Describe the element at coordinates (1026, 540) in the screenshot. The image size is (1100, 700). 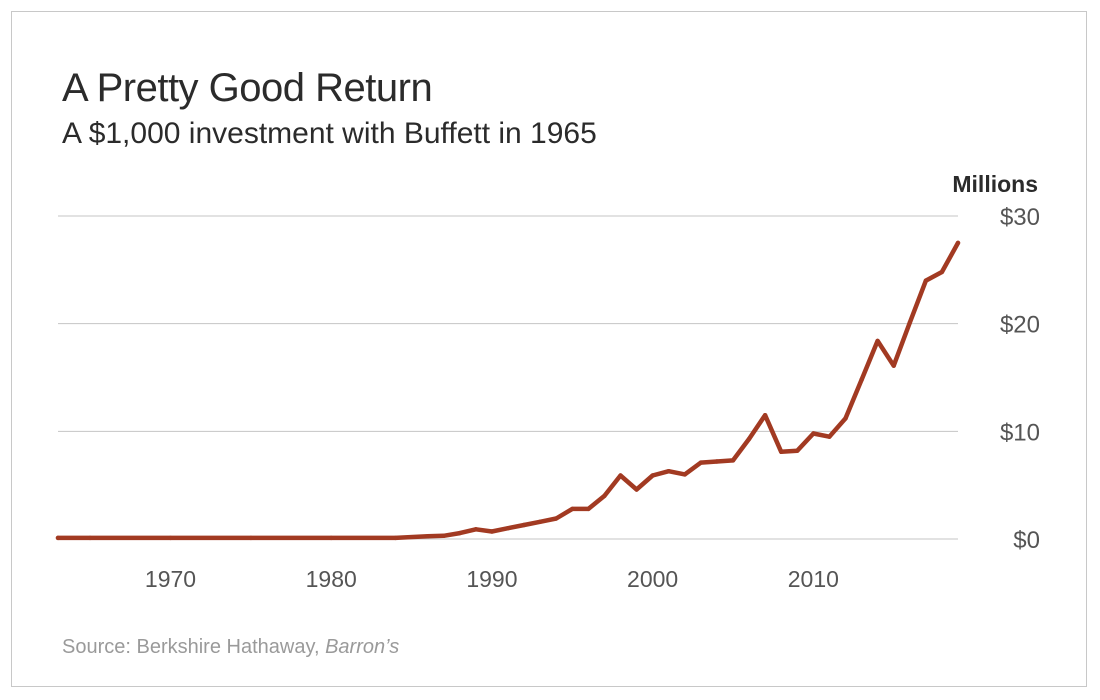
I see `y-tick-label-0: $0` at that location.